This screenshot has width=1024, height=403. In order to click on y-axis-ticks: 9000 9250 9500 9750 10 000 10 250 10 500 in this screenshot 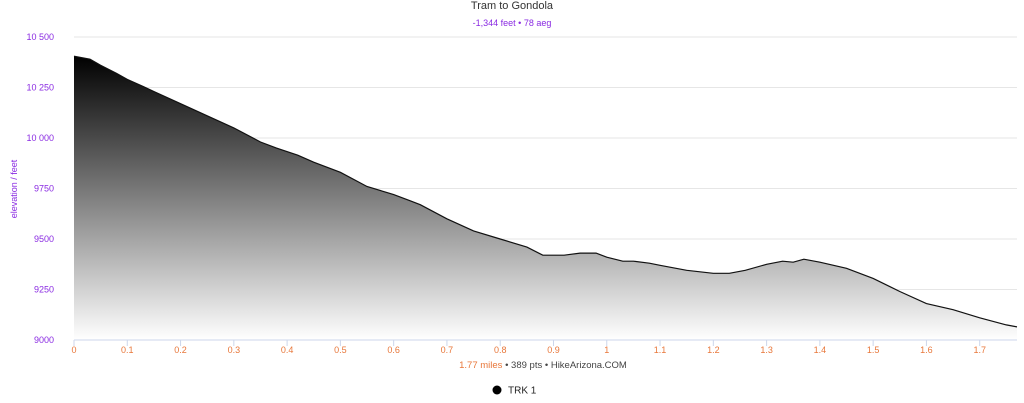, I will do `click(40, 188)`.